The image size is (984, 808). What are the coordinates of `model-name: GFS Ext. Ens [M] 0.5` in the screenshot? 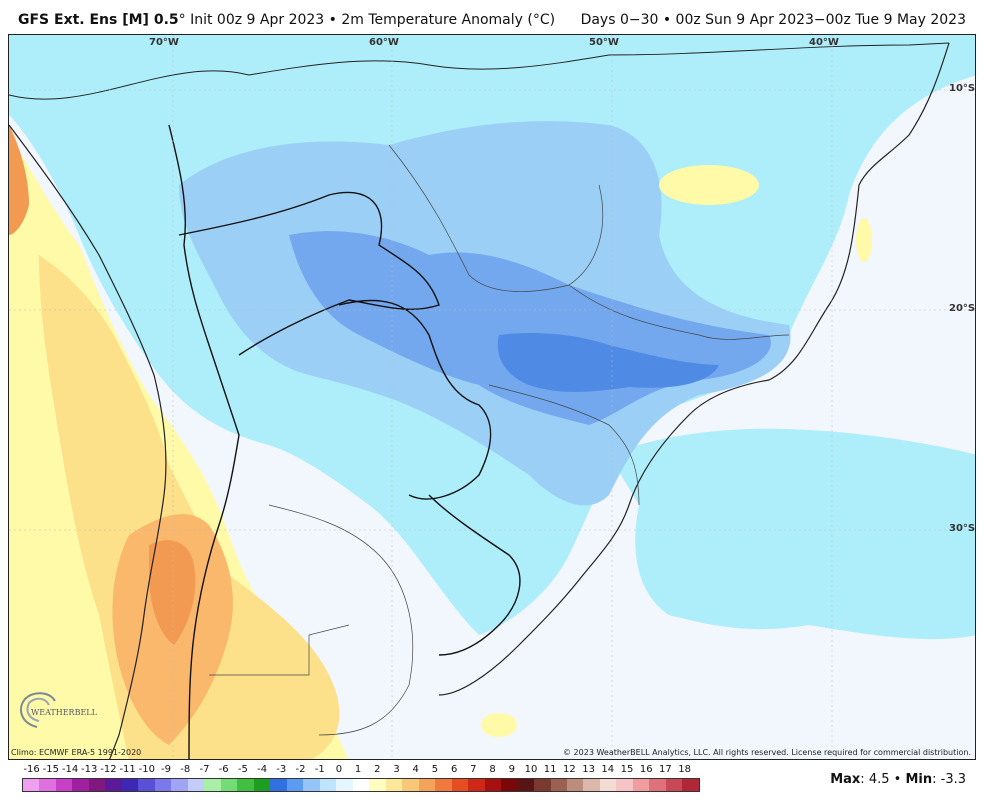 It's located at (98, 20).